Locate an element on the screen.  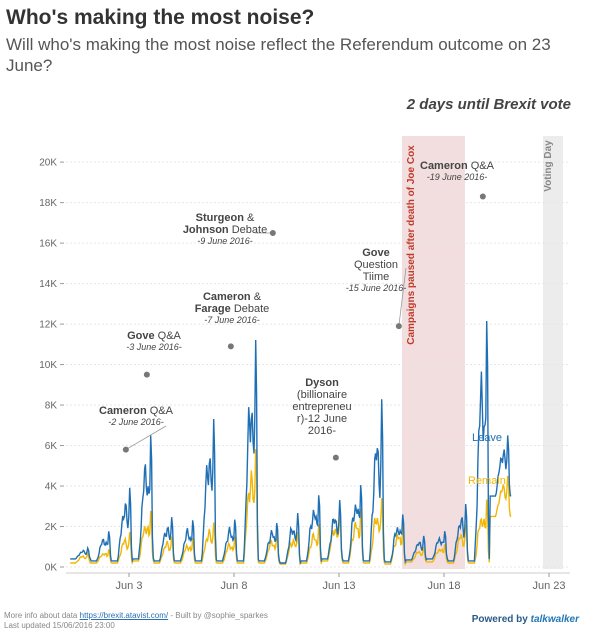
annotation-date: -19 June 2016- is located at coordinates (457, 177).